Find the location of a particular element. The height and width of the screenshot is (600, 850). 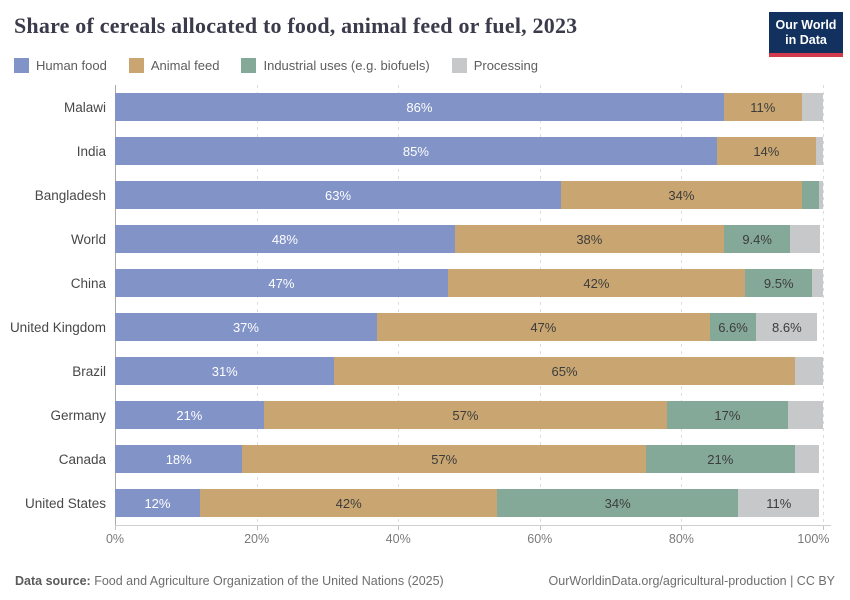

bar-row-bangladesh: Bangladesh 63% 34% is located at coordinates (425, 195).